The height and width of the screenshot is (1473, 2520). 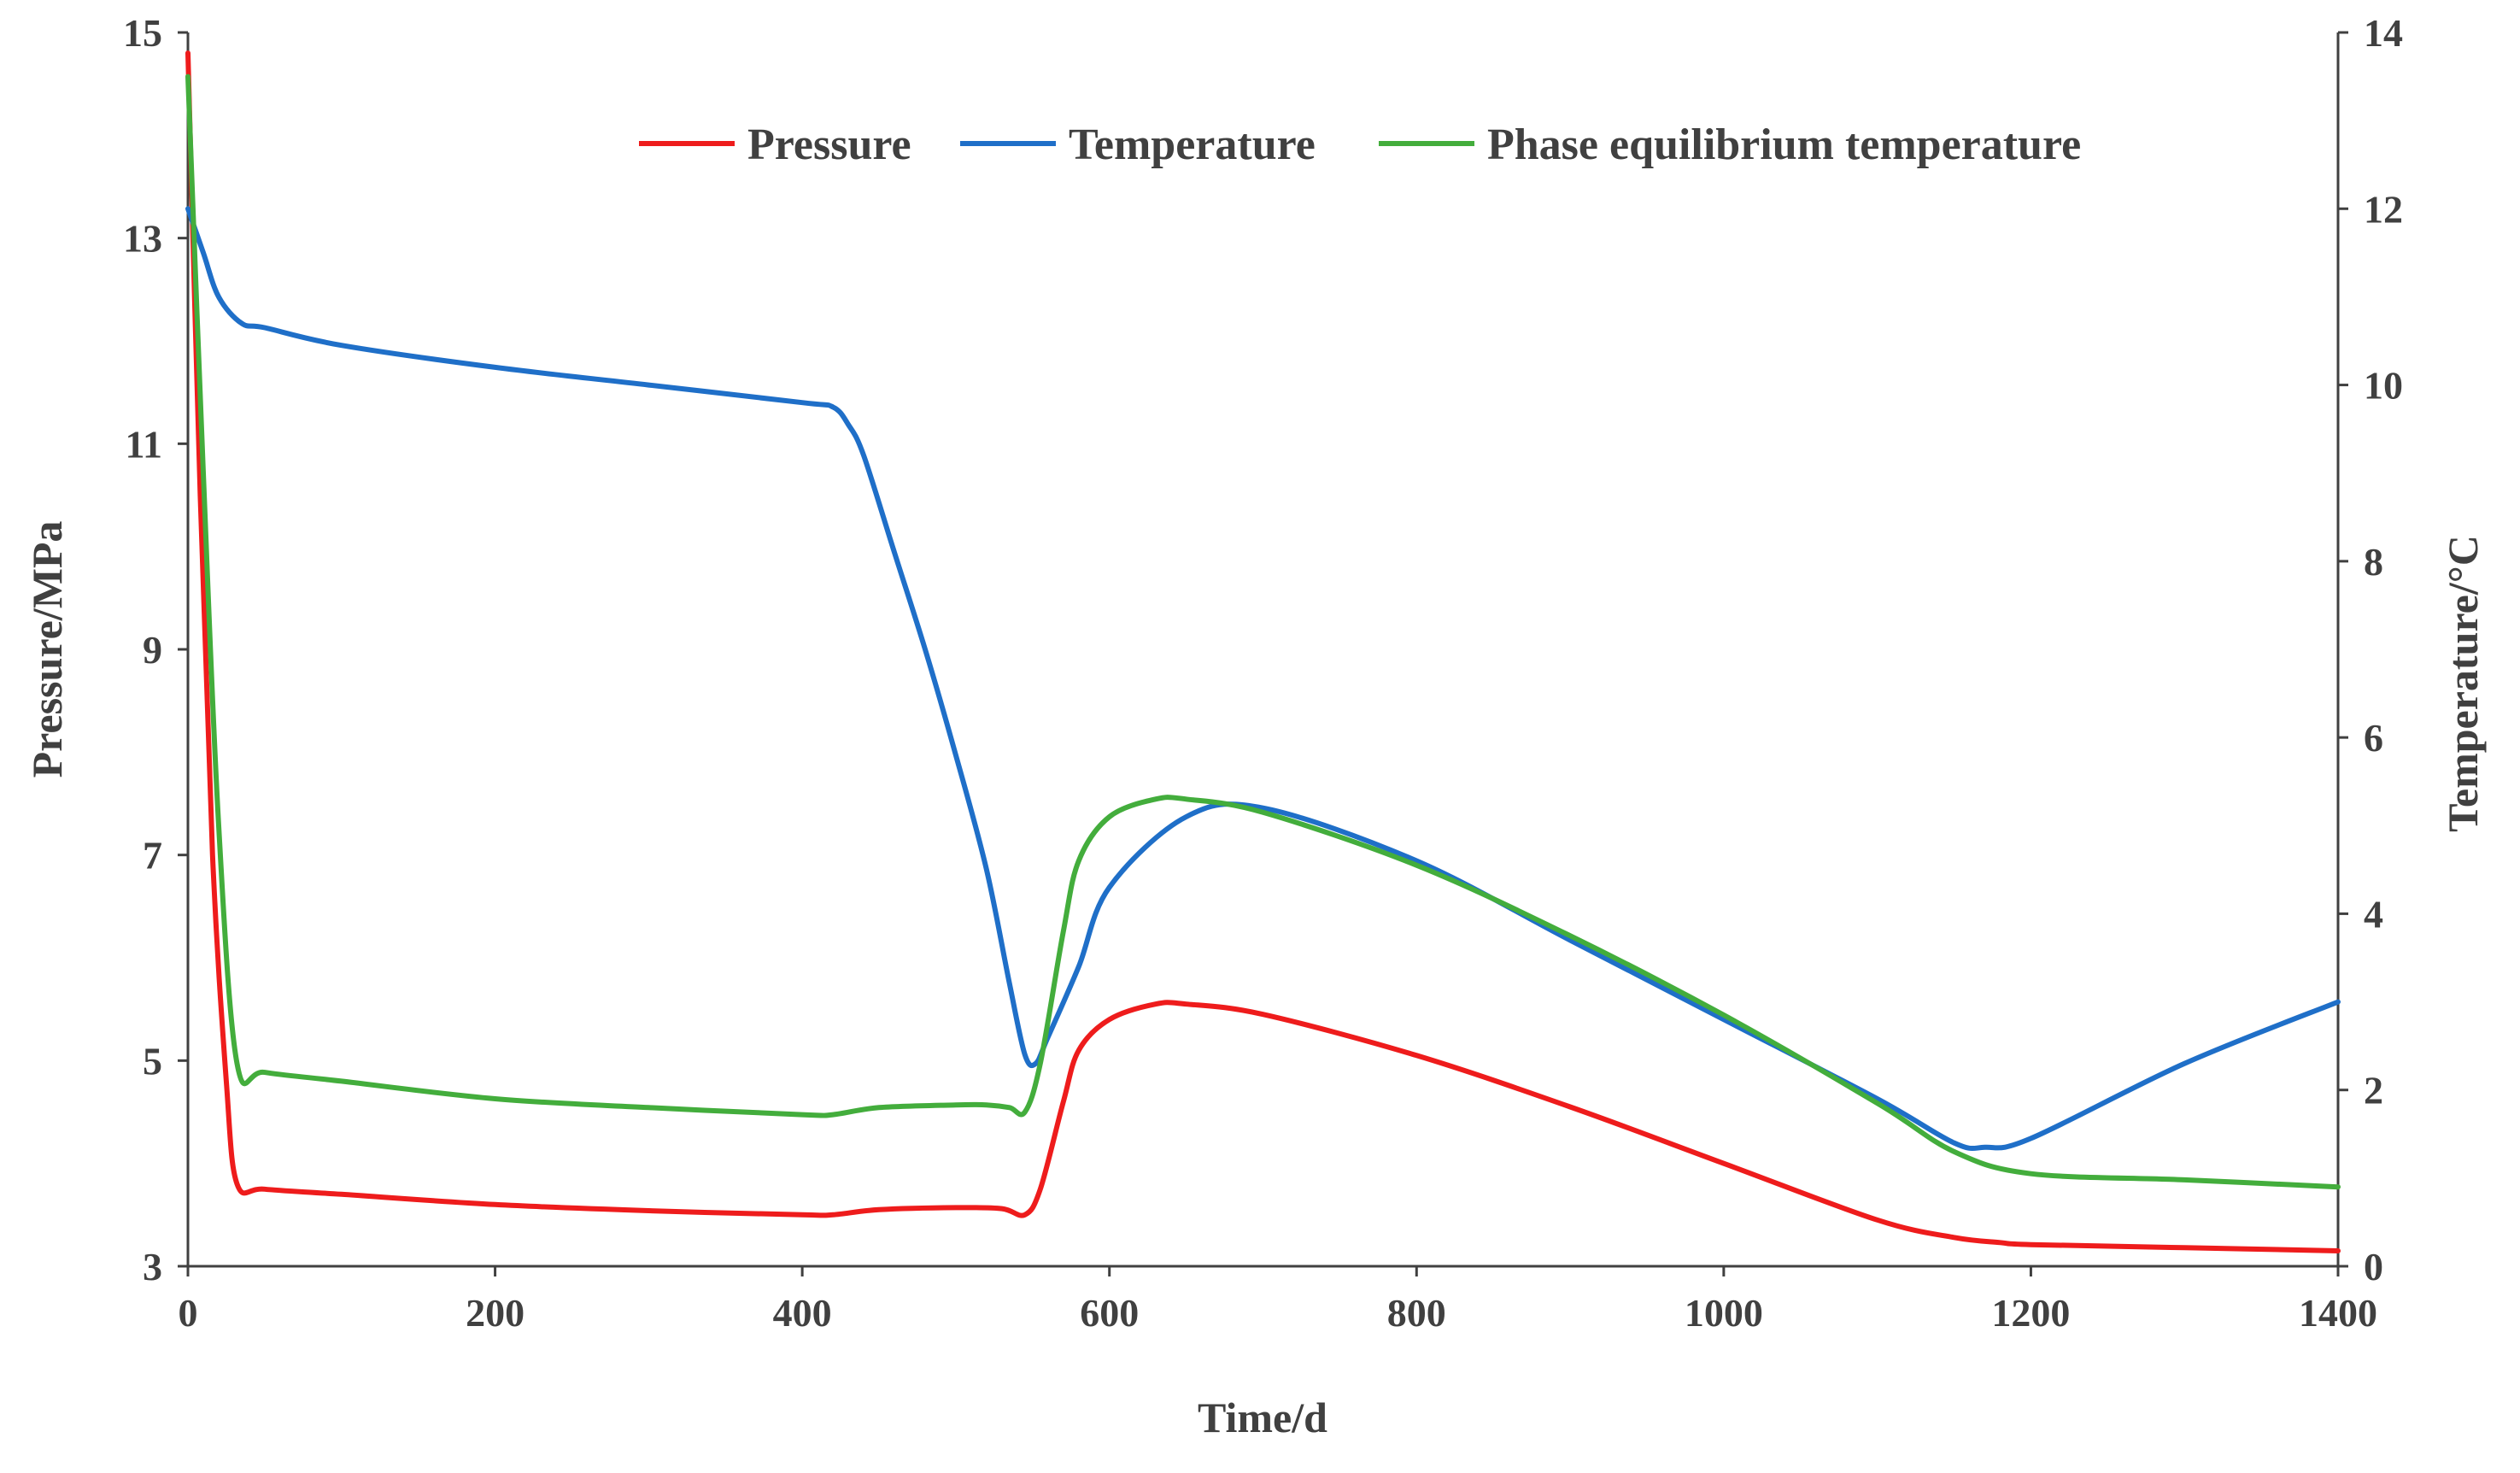 I want to click on left-y-axis-title: Pressure/MPa, so click(x=47, y=649).